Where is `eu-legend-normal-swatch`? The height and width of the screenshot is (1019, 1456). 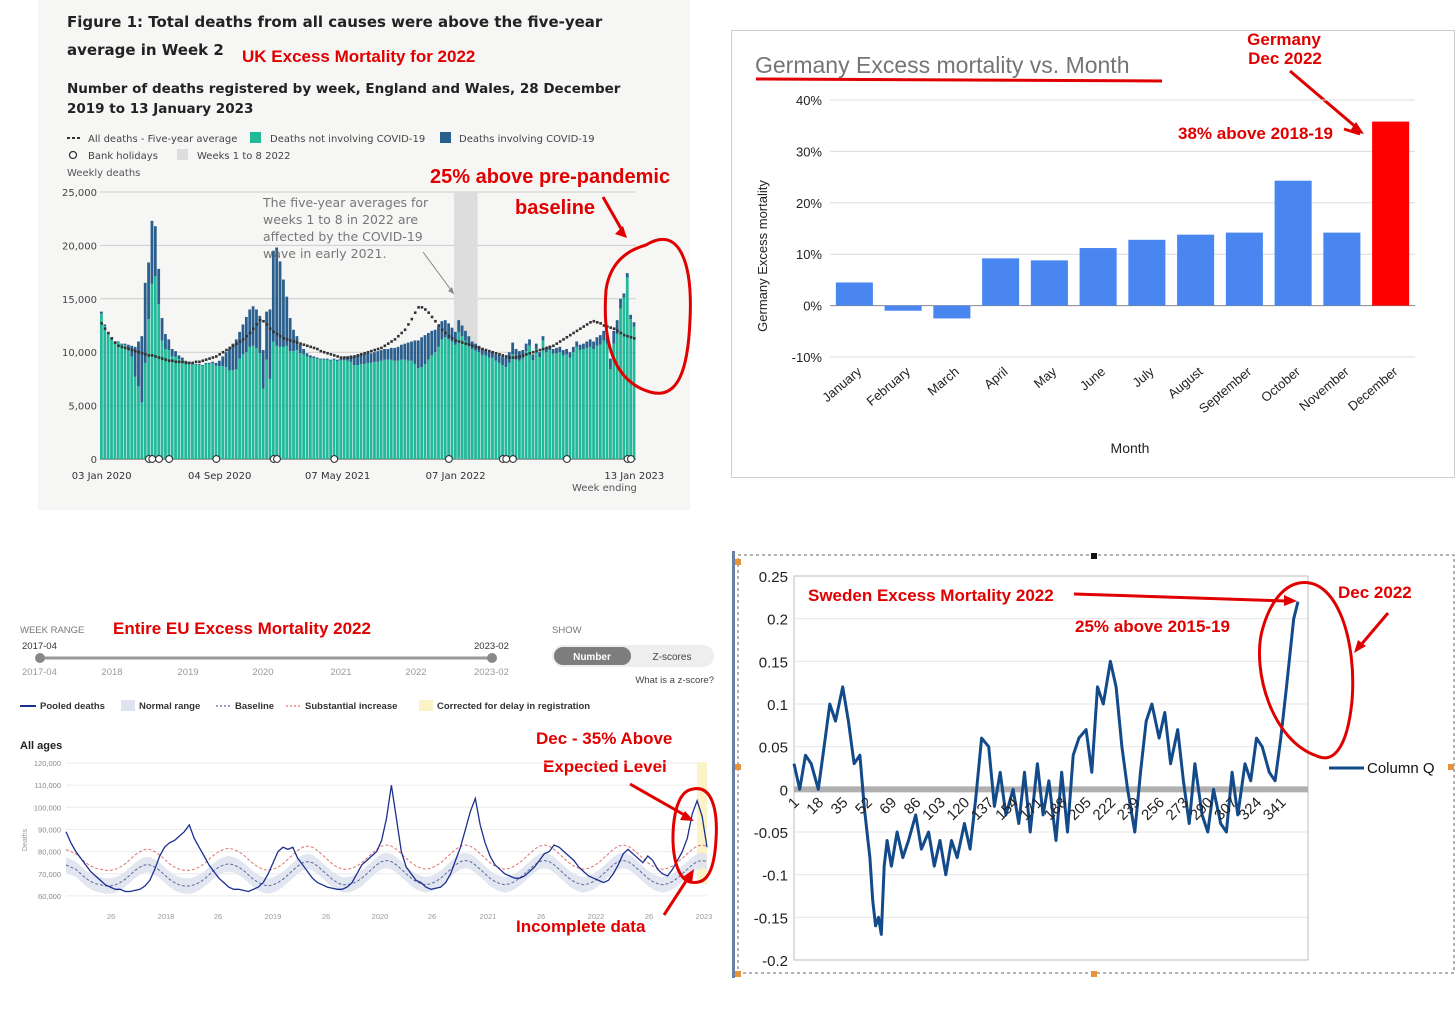
eu-legend-normal-swatch is located at coordinates (128, 705).